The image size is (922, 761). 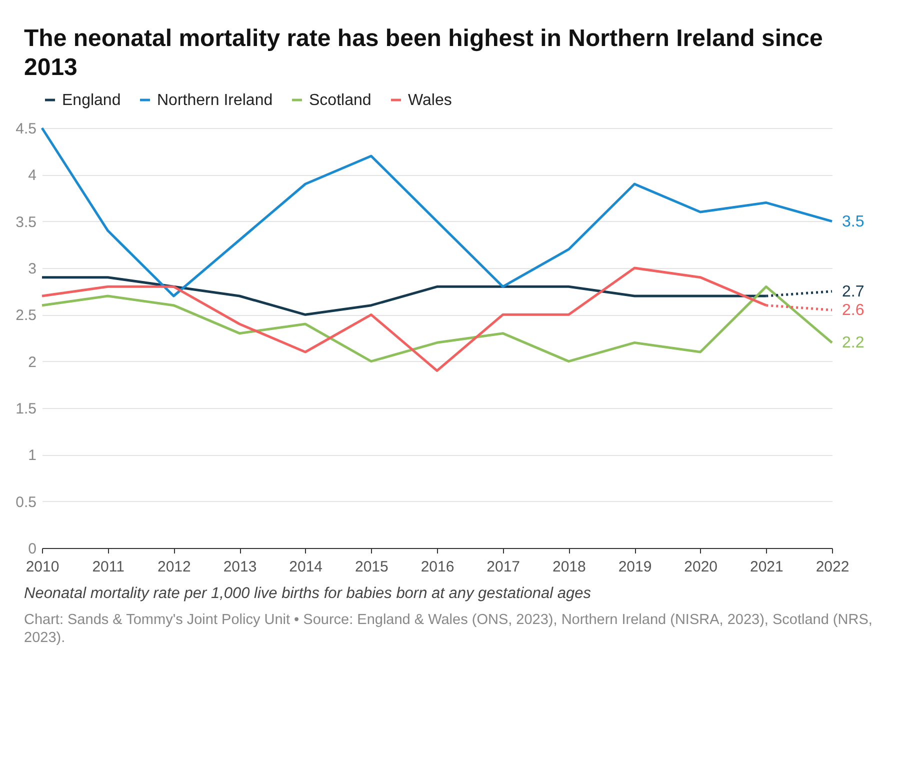 What do you see at coordinates (26, 129) in the screenshot?
I see `y-tick-label: 4.5` at bounding box center [26, 129].